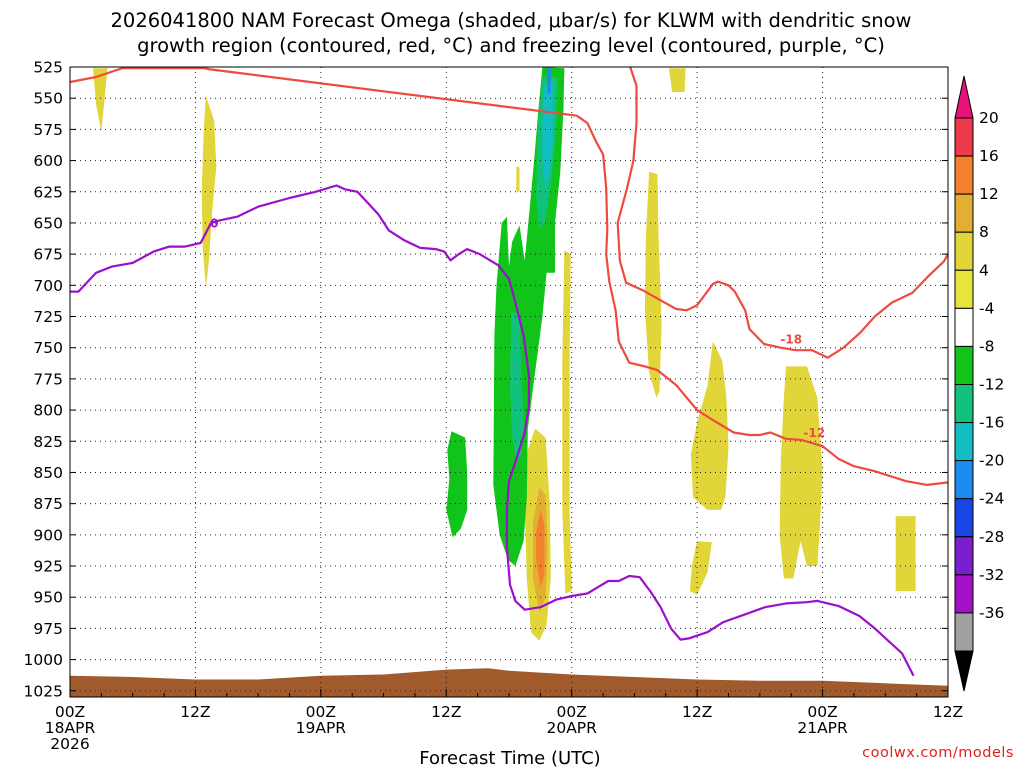 This screenshot has height=768, width=1024. Describe the element at coordinates (48, 379) in the screenshot. I see `y-tick-label: 775` at that location.